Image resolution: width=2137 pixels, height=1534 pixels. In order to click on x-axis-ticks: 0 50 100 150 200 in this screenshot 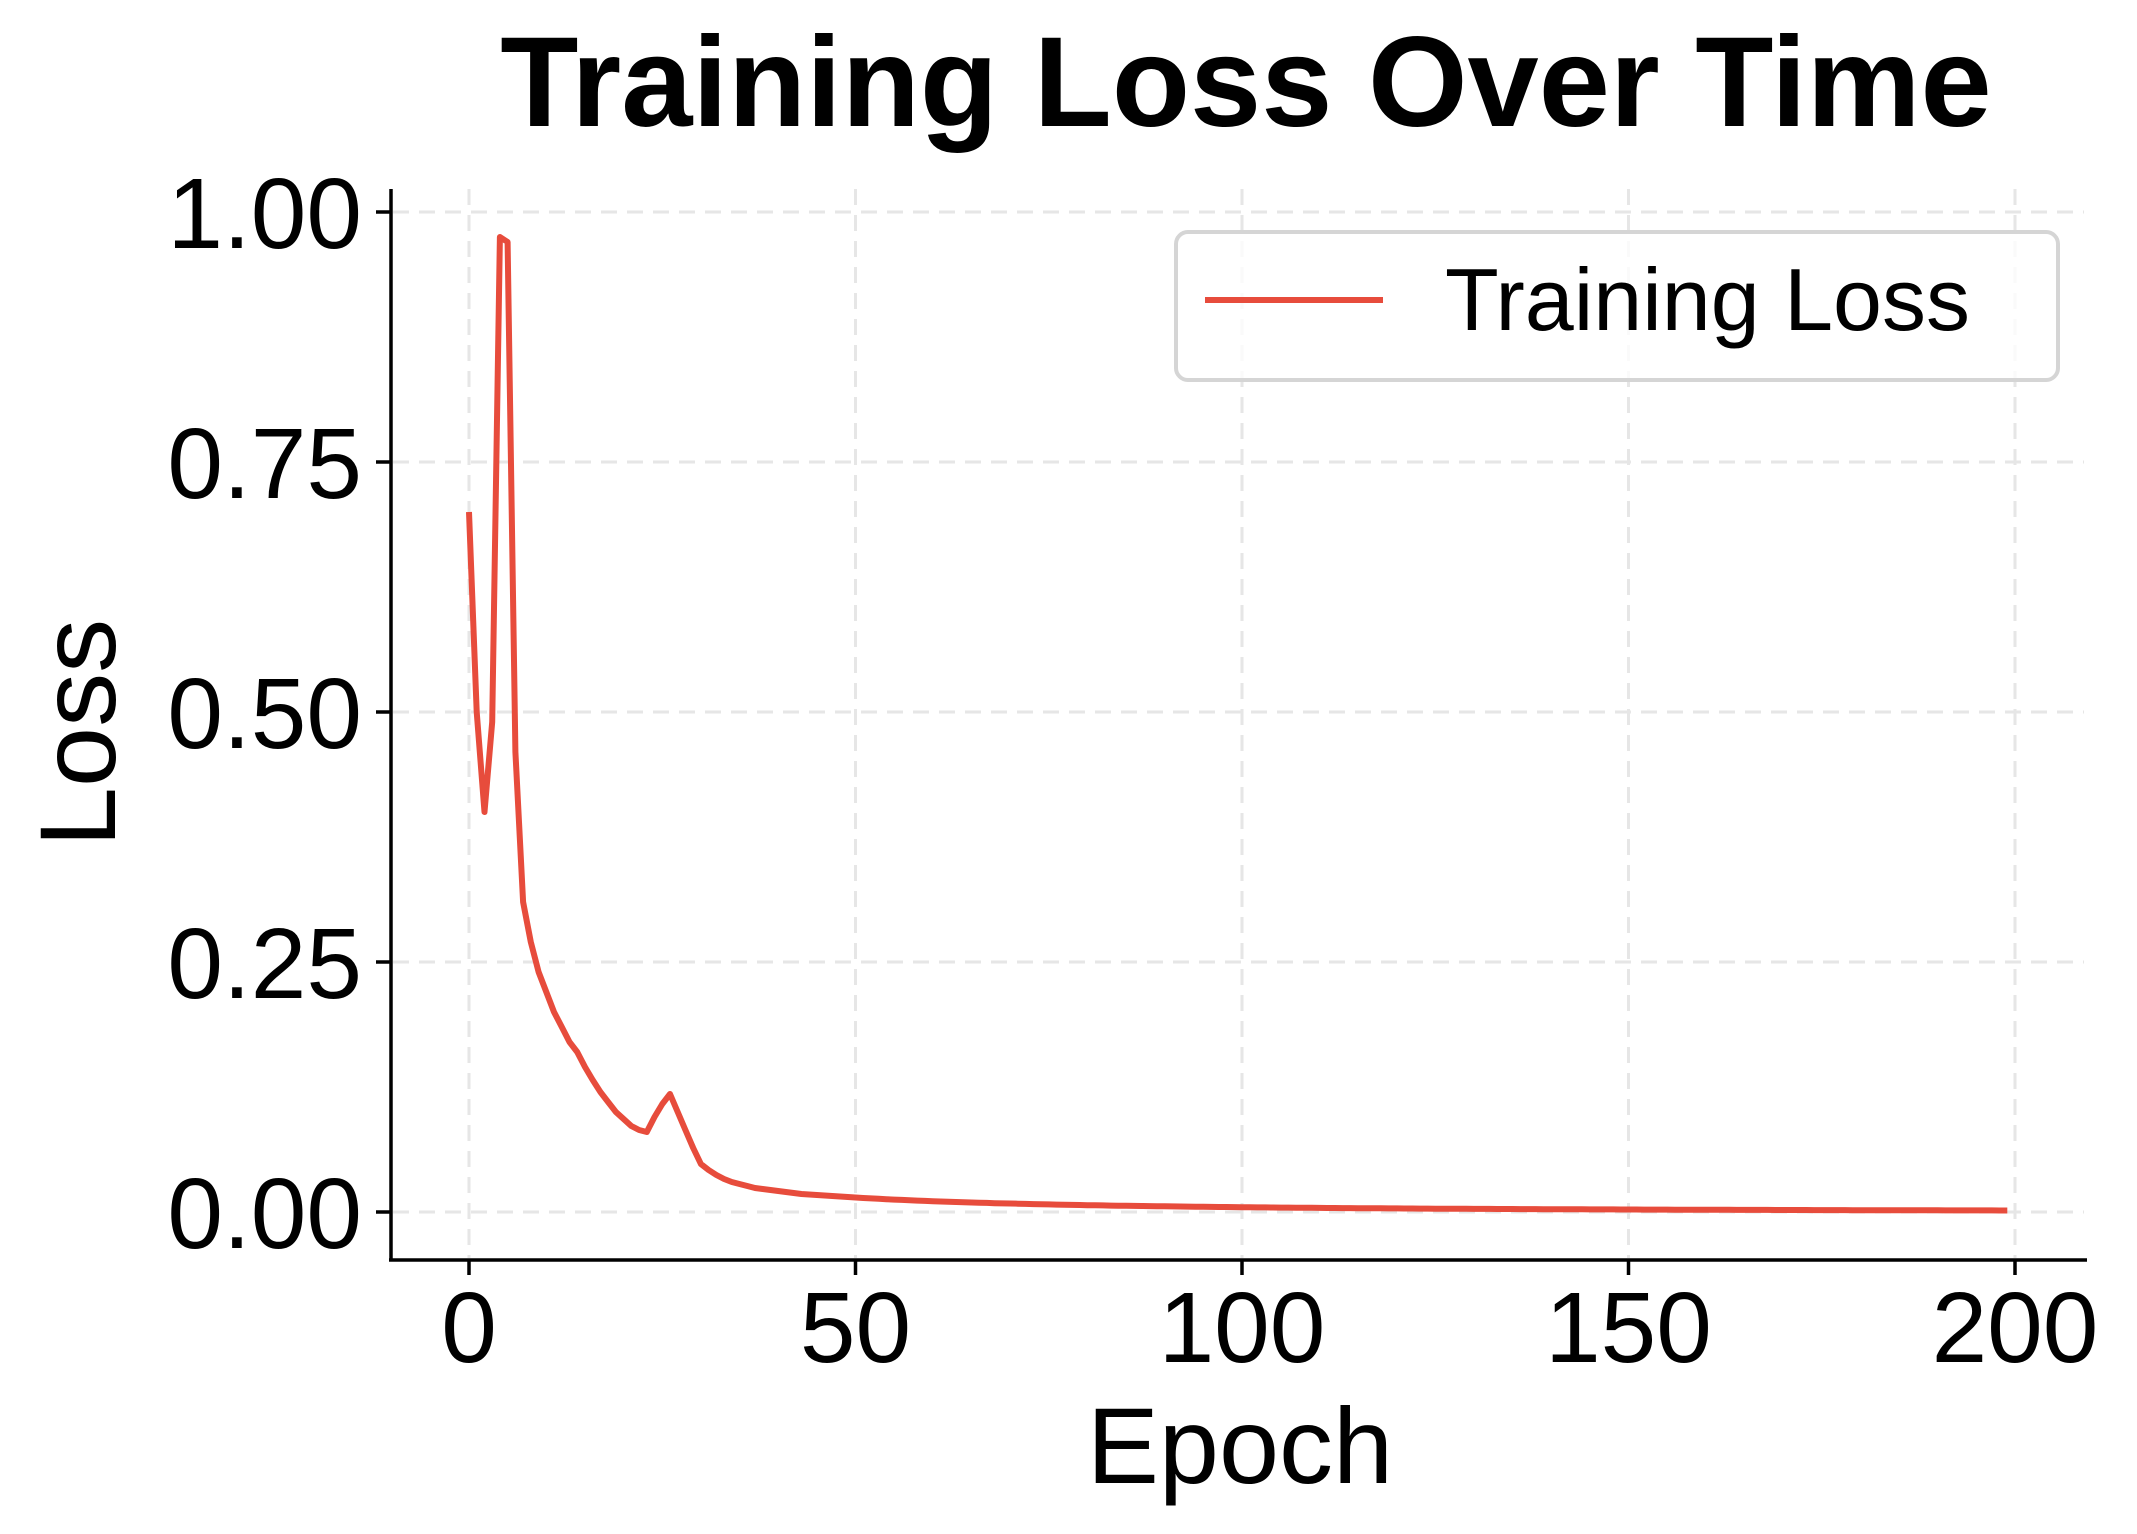, I will do `click(1269, 1322)`.